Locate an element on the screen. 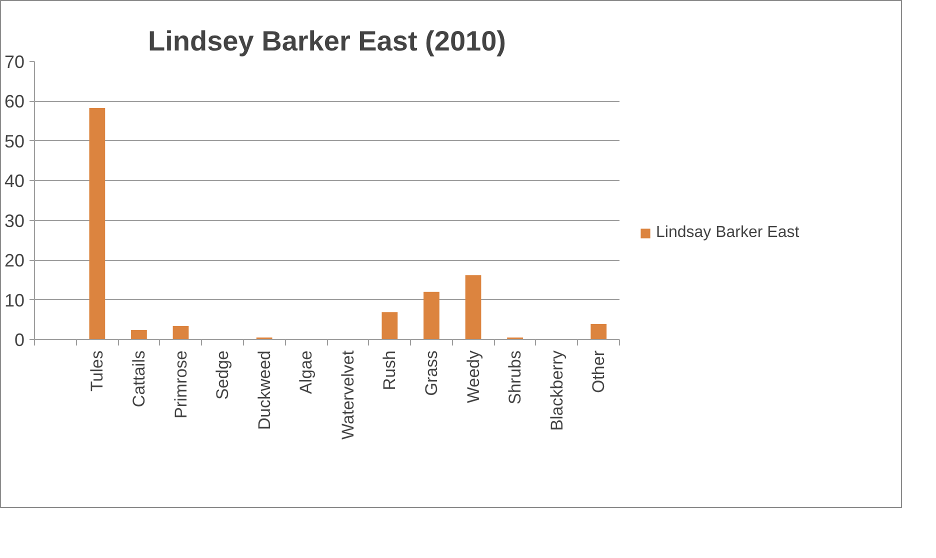  x-tick-label: Cattails is located at coordinates (138, 379).